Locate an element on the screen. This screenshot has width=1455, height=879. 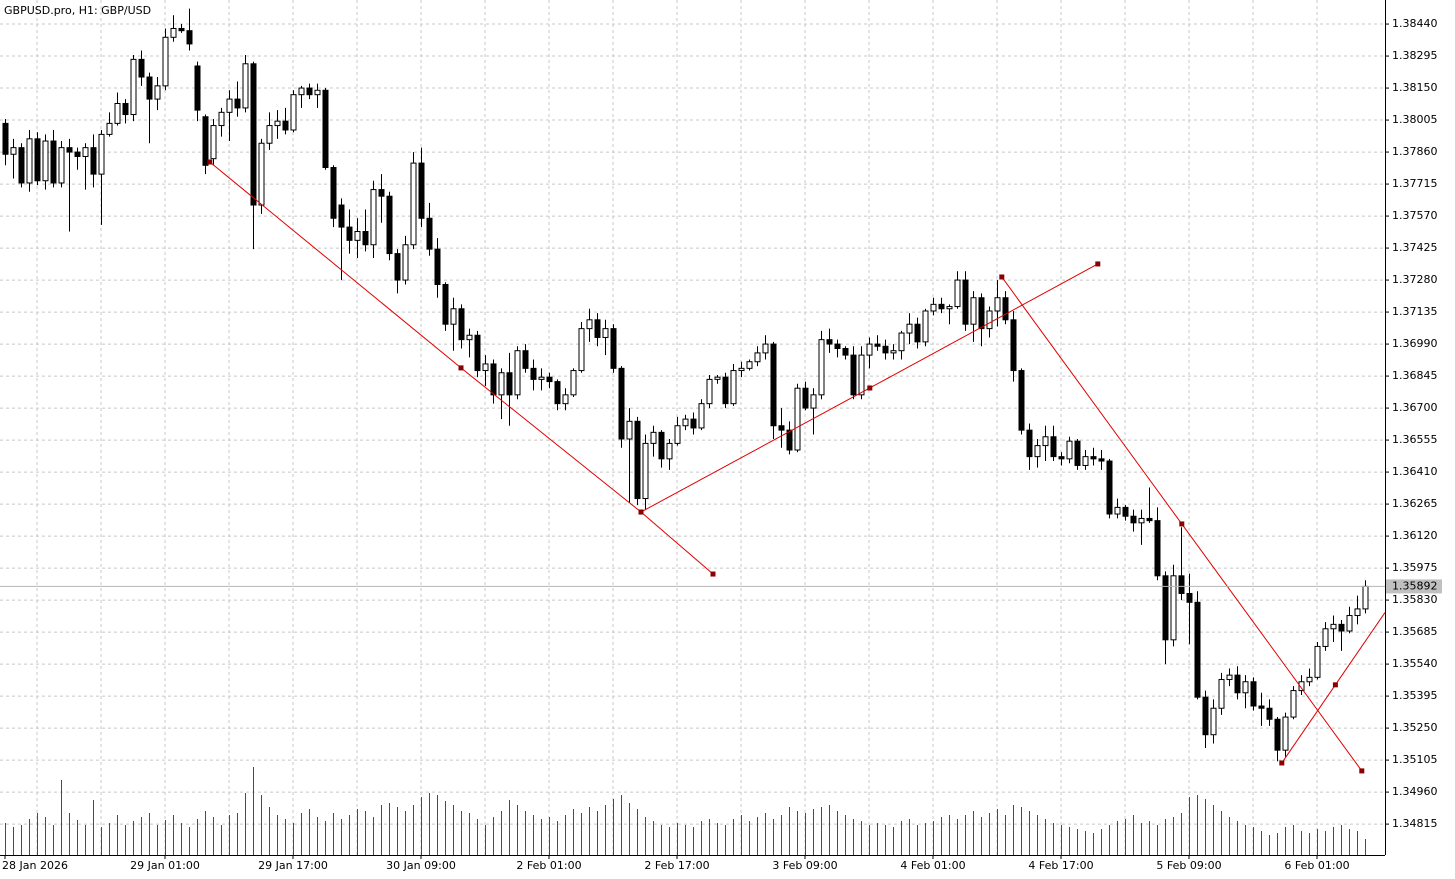
x-tick-label: 4 Feb 17:00 is located at coordinates (1060, 865).